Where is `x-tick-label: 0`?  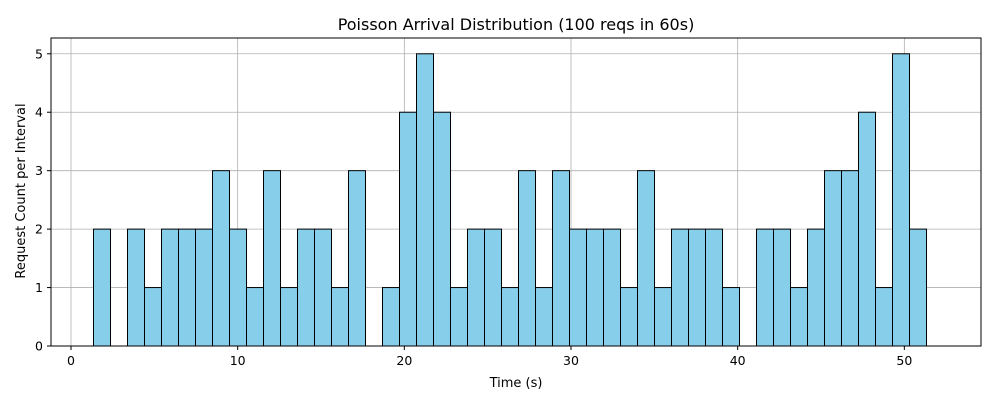 x-tick-label: 0 is located at coordinates (71, 360).